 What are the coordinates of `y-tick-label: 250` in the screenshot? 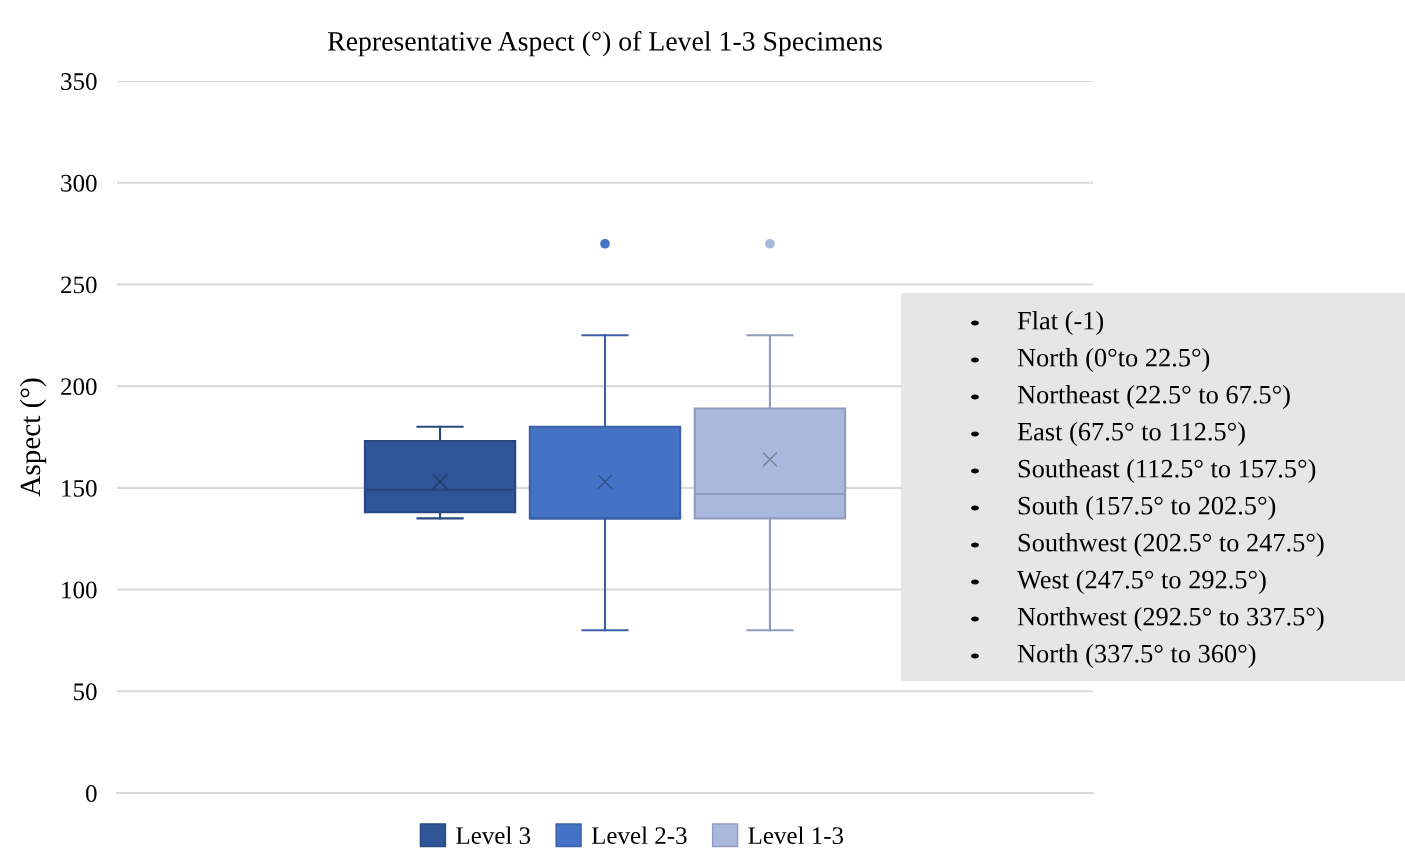 It's located at (79, 285).